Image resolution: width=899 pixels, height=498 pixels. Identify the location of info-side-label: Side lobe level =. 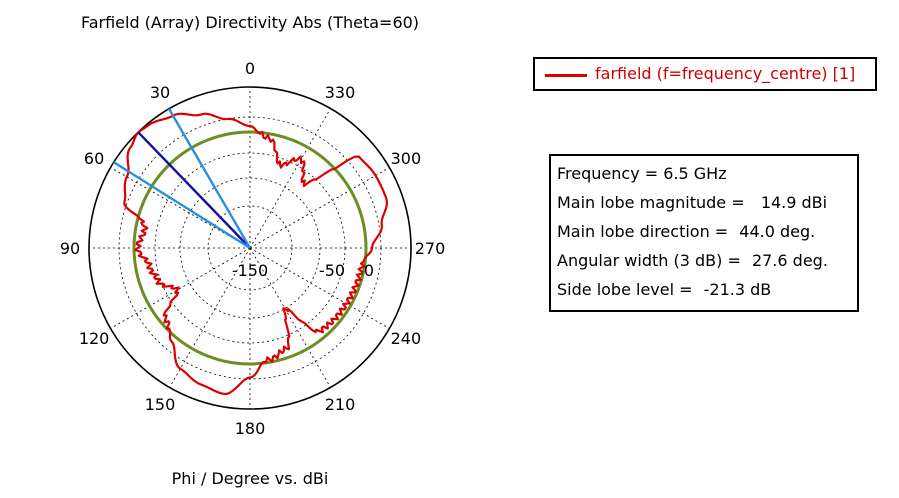
(625, 289).